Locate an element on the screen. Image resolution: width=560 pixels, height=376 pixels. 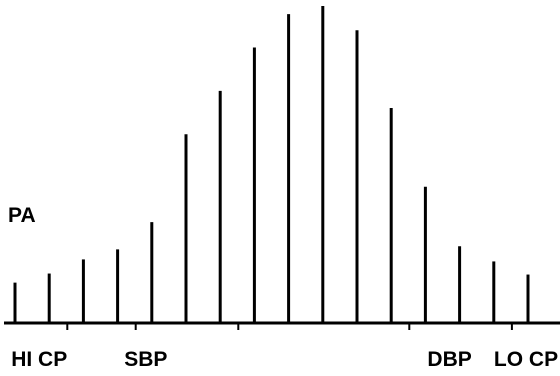
x-label-1: HI CP is located at coordinates (39, 359).